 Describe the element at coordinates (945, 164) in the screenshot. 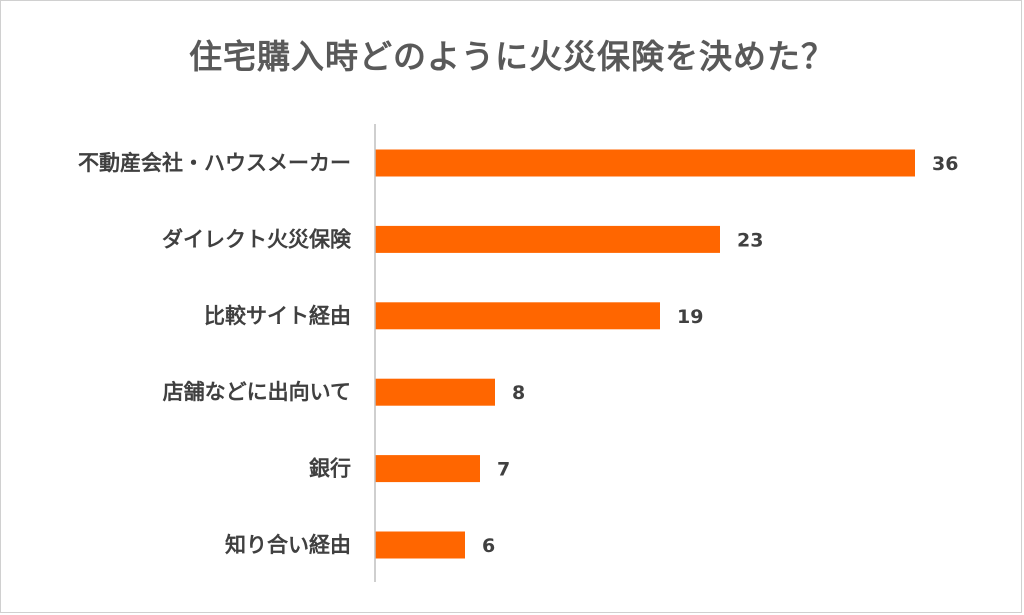

I see `value-label-0: 36` at that location.